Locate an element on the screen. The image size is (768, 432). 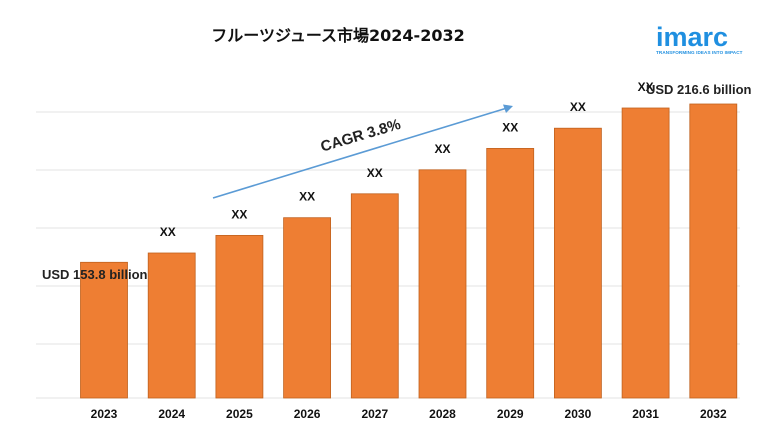
x-tick-label: 2024 is located at coordinates (171, 414).